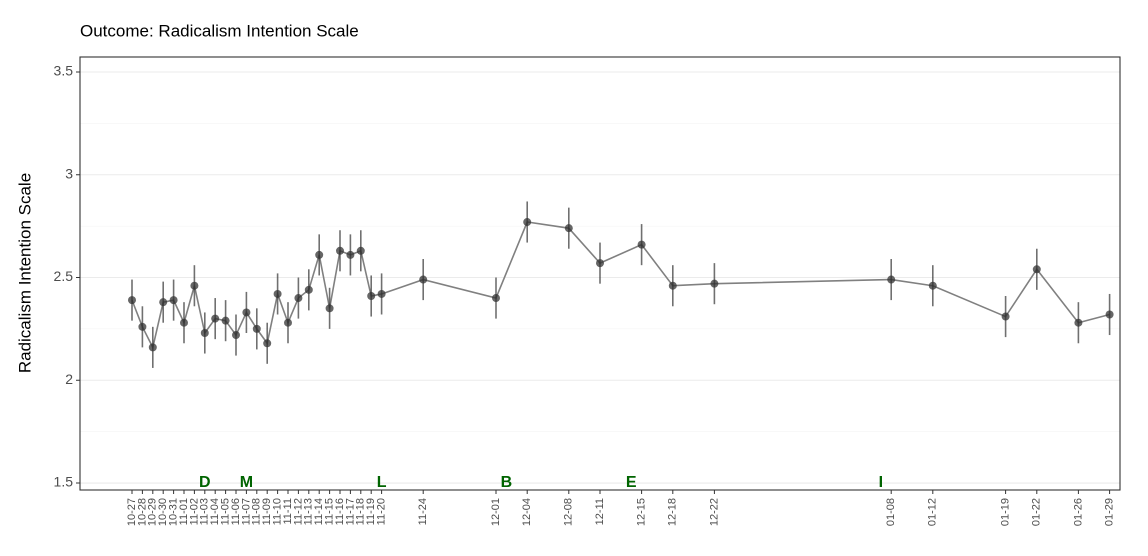  What do you see at coordinates (184, 511) in the screenshot?
I see `x-tick-label: 11-01` at bounding box center [184, 511].